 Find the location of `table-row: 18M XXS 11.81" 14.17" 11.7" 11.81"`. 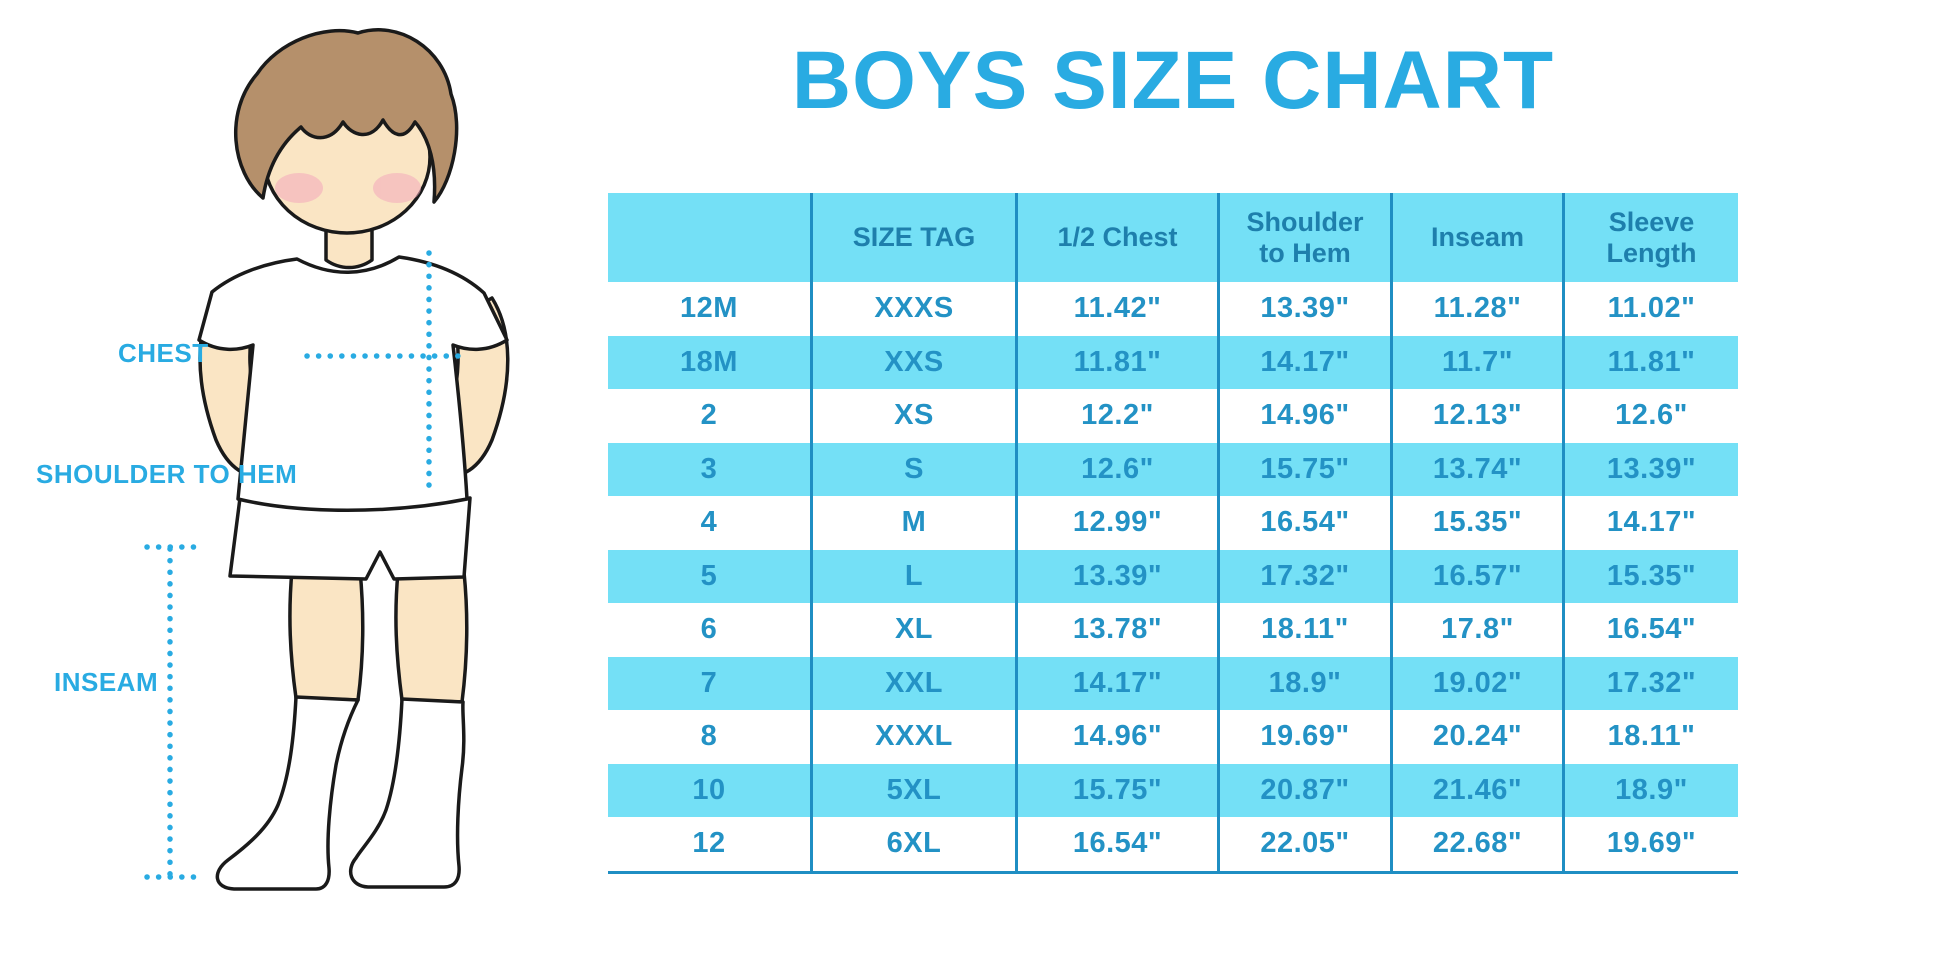

table-row: 18M XXS 11.81" 14.17" 11.7" 11.81" is located at coordinates (1173, 362).